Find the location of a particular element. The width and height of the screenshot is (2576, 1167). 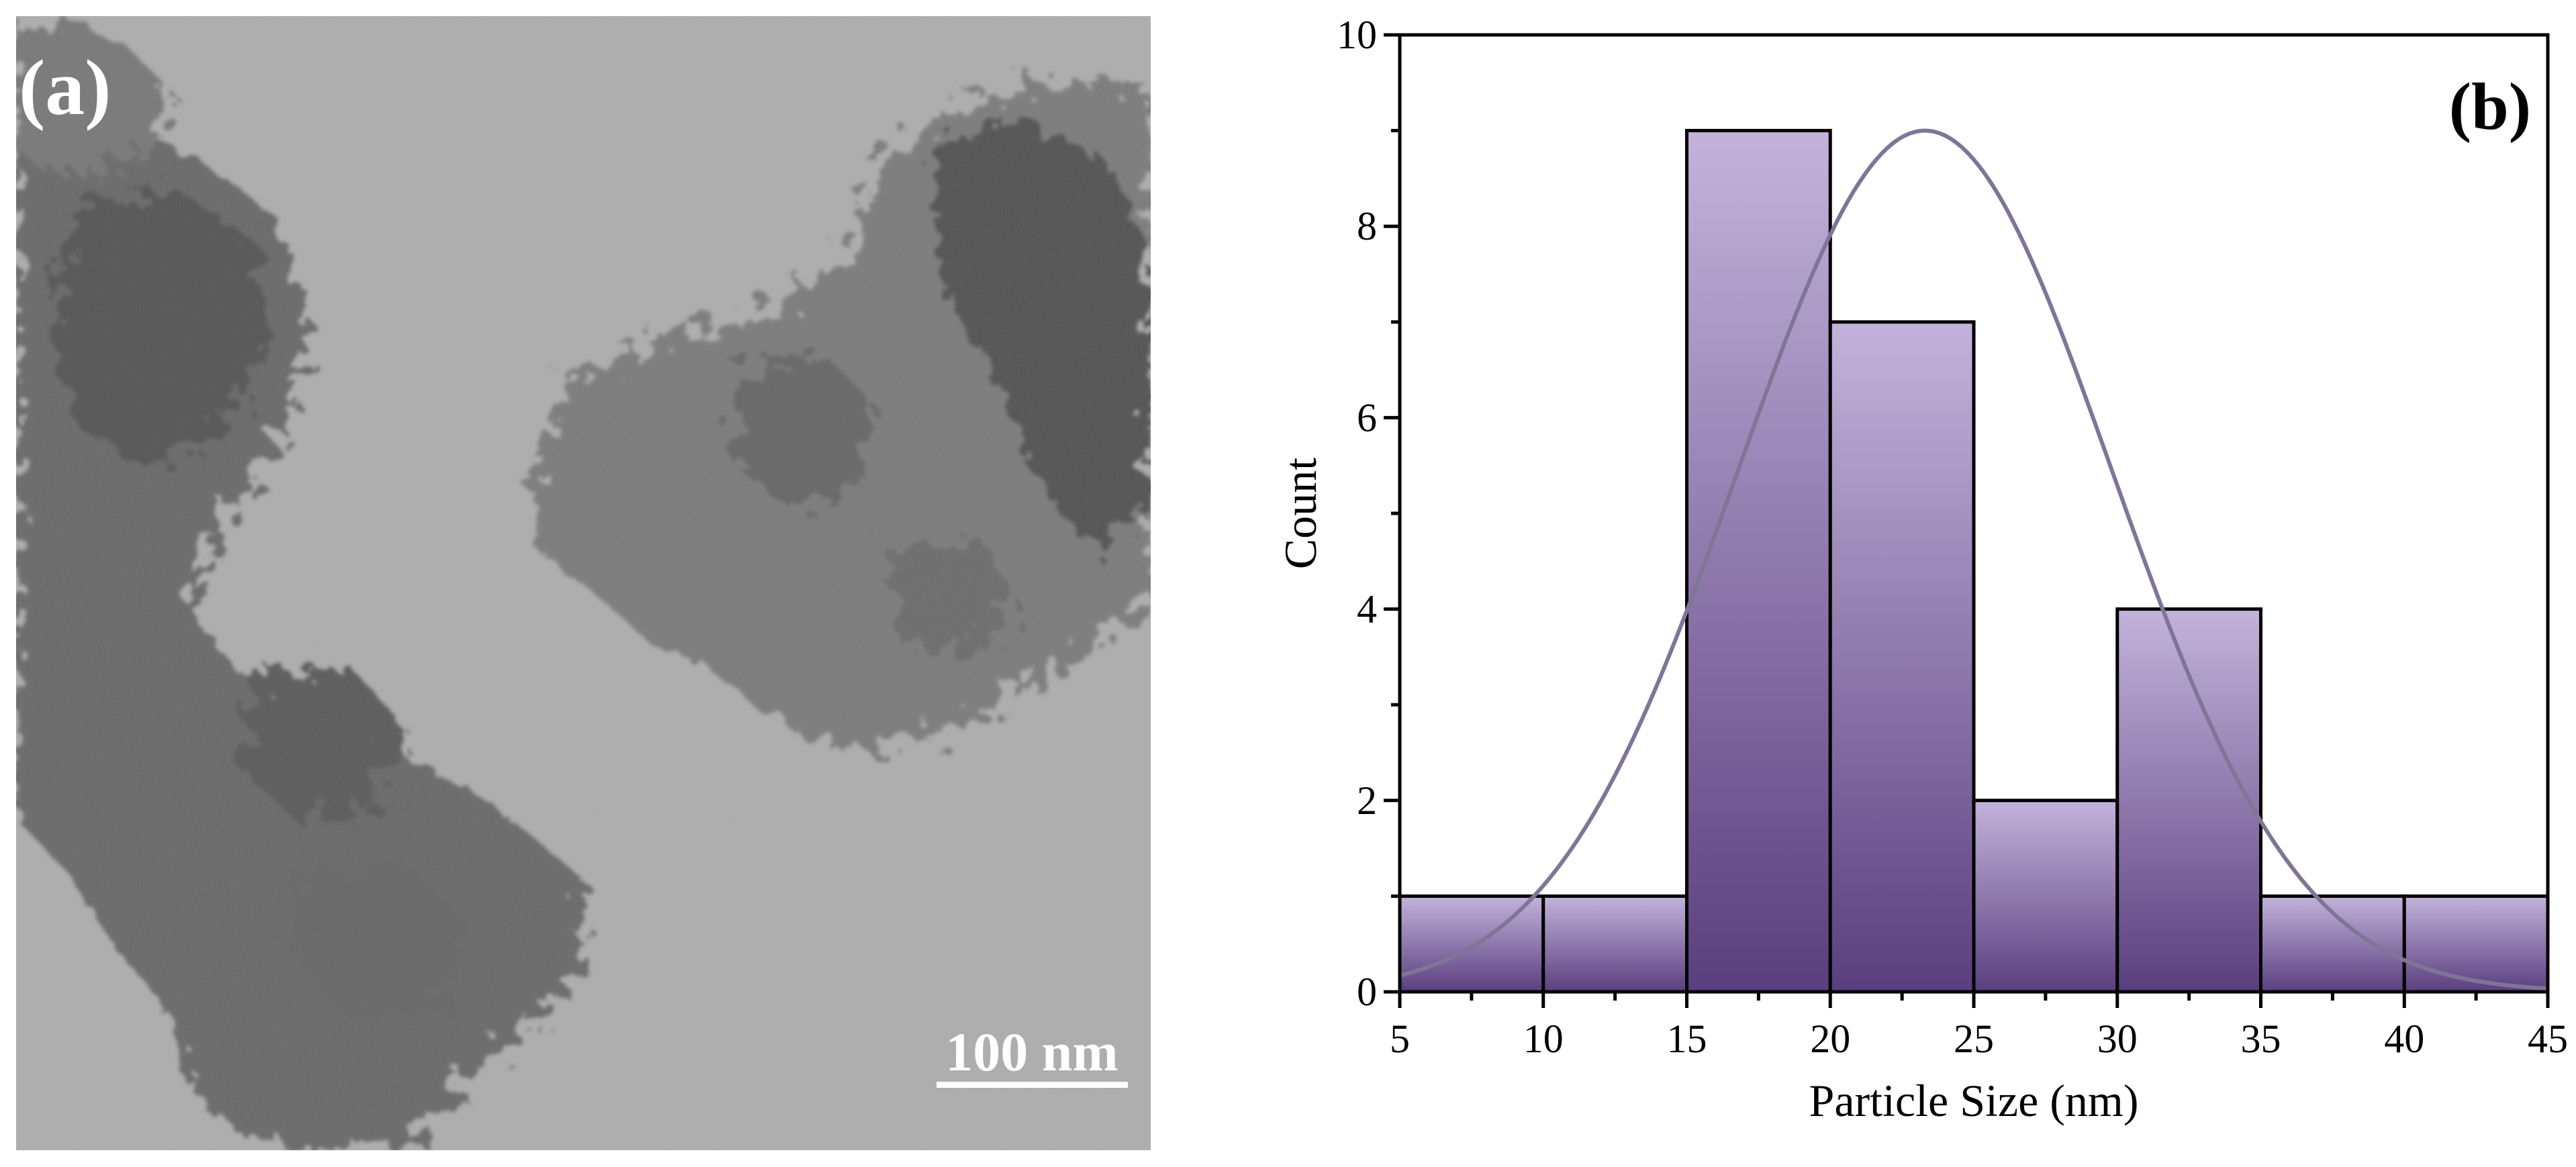

x-tick-label: 20 is located at coordinates (1830, 1039).